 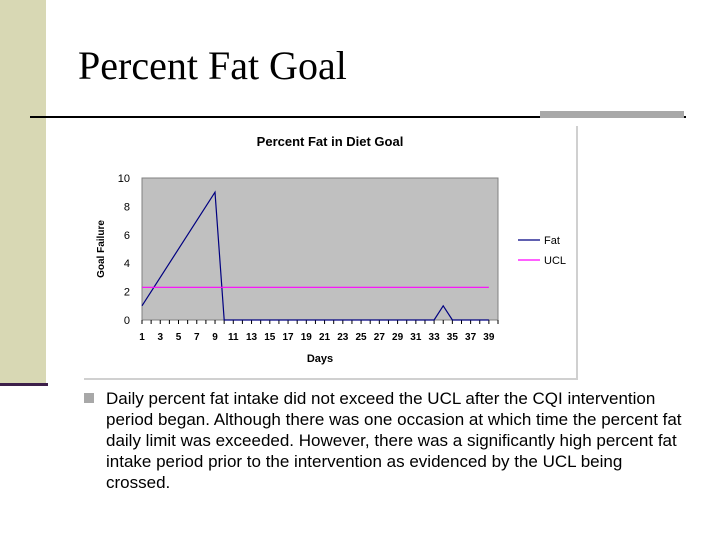 What do you see at coordinates (343, 337) in the screenshot?
I see `x-tick-label: 23` at bounding box center [343, 337].